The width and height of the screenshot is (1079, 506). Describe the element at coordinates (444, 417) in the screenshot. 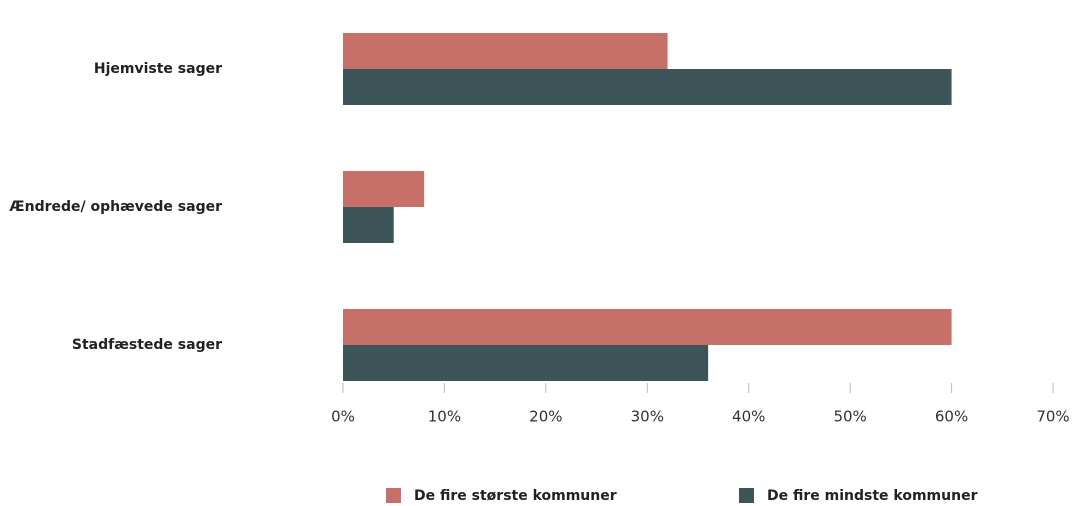

I see `x-tick-label: 10%` at that location.